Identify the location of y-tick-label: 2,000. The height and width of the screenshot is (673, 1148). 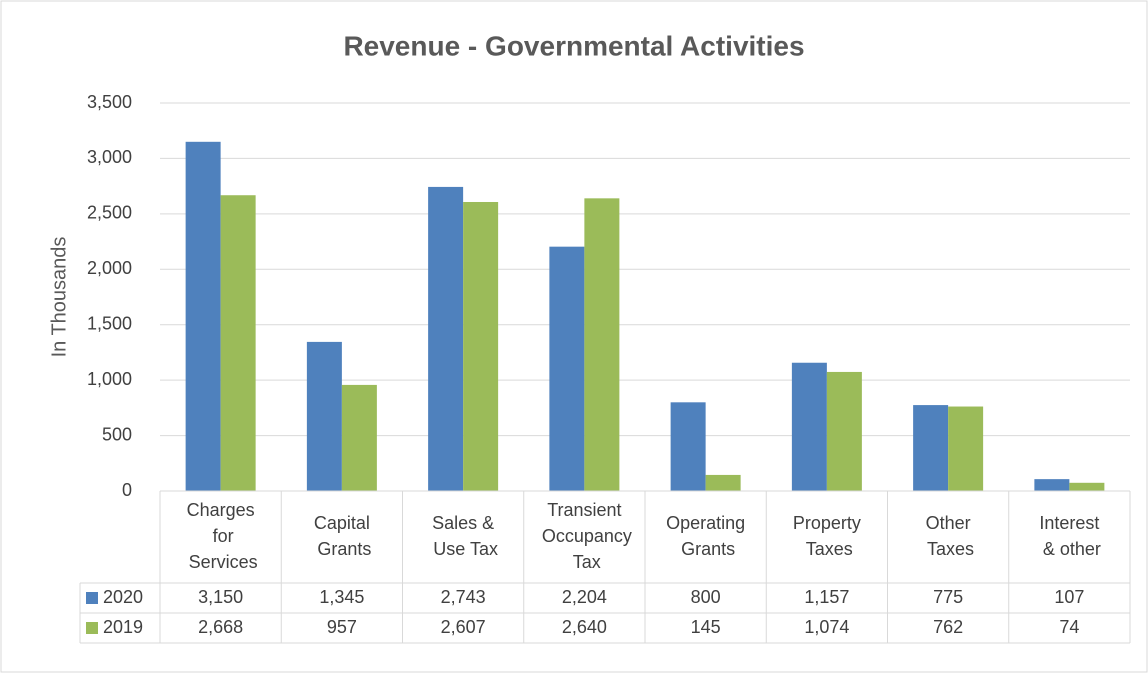
(109, 268).